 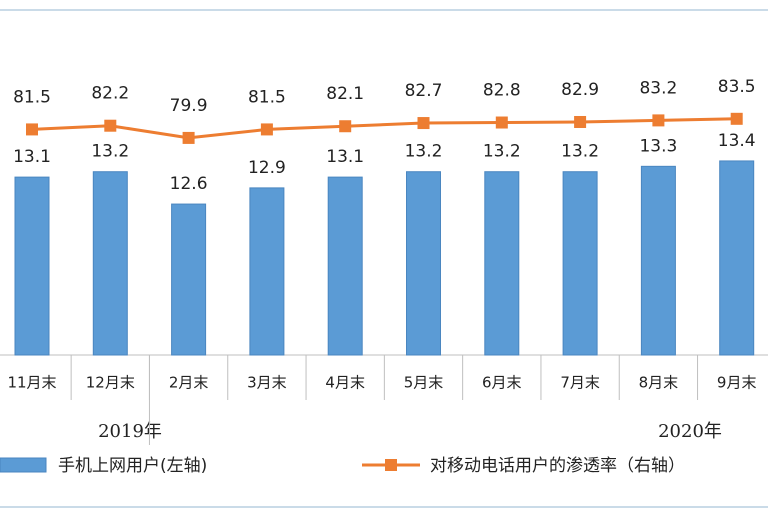 I want to click on x-tick-label: 2月末, so click(x=189, y=383).